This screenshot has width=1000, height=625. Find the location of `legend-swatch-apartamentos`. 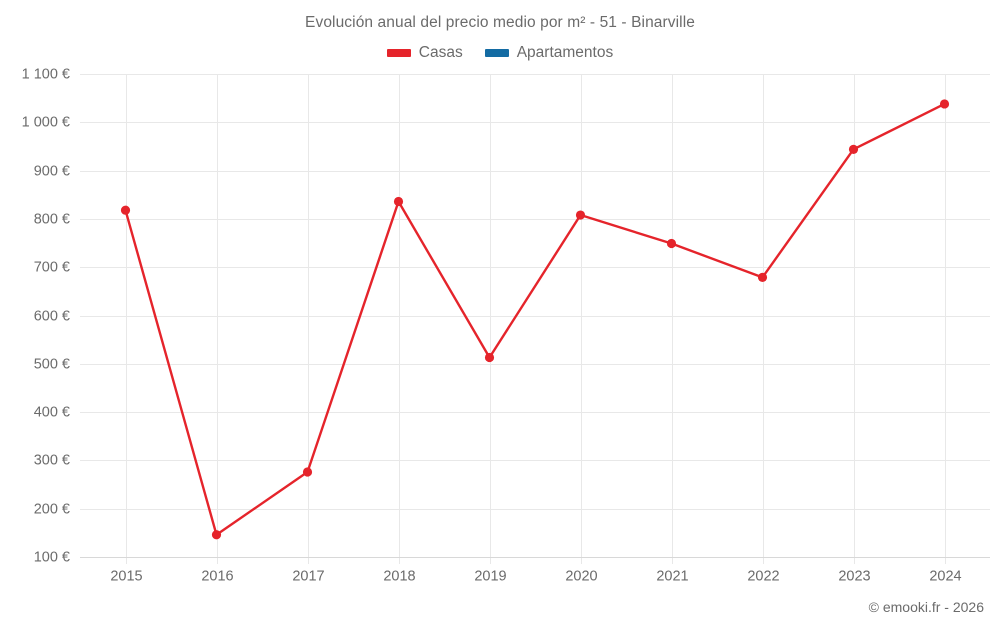

legend-swatch-apartamentos is located at coordinates (496, 53).